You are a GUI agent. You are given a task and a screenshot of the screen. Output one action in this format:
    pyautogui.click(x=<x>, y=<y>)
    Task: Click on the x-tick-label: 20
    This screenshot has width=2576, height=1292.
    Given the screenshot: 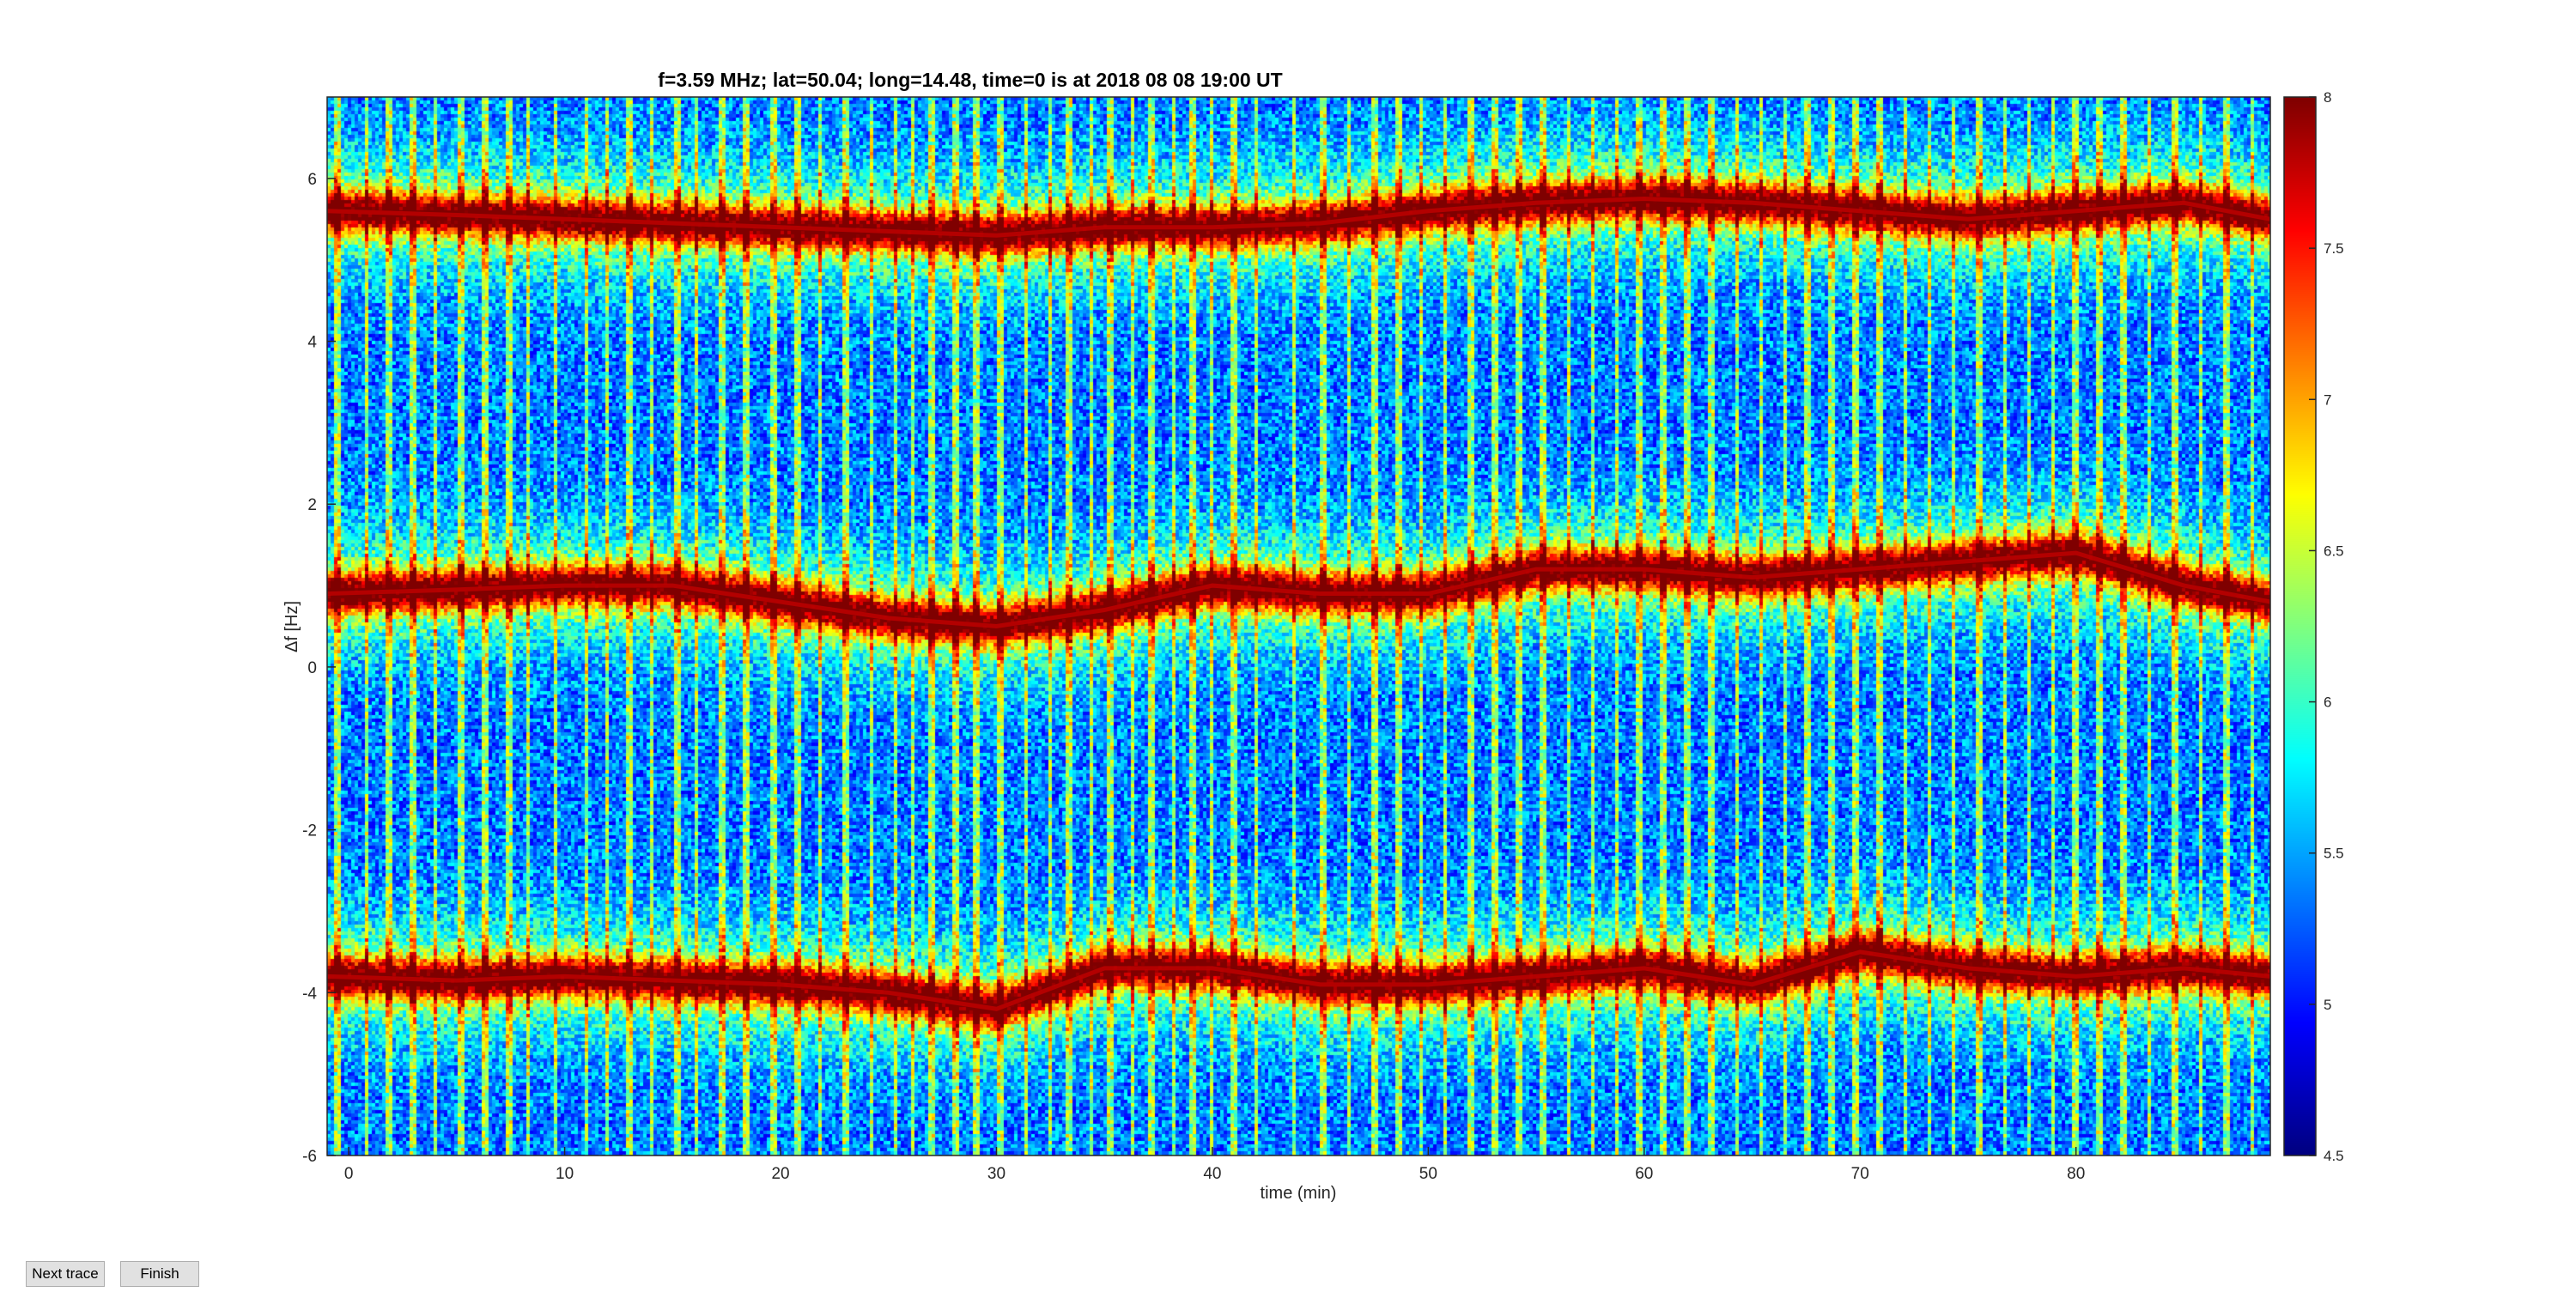 What is the action you would take?
    pyautogui.click(x=780, y=1174)
    